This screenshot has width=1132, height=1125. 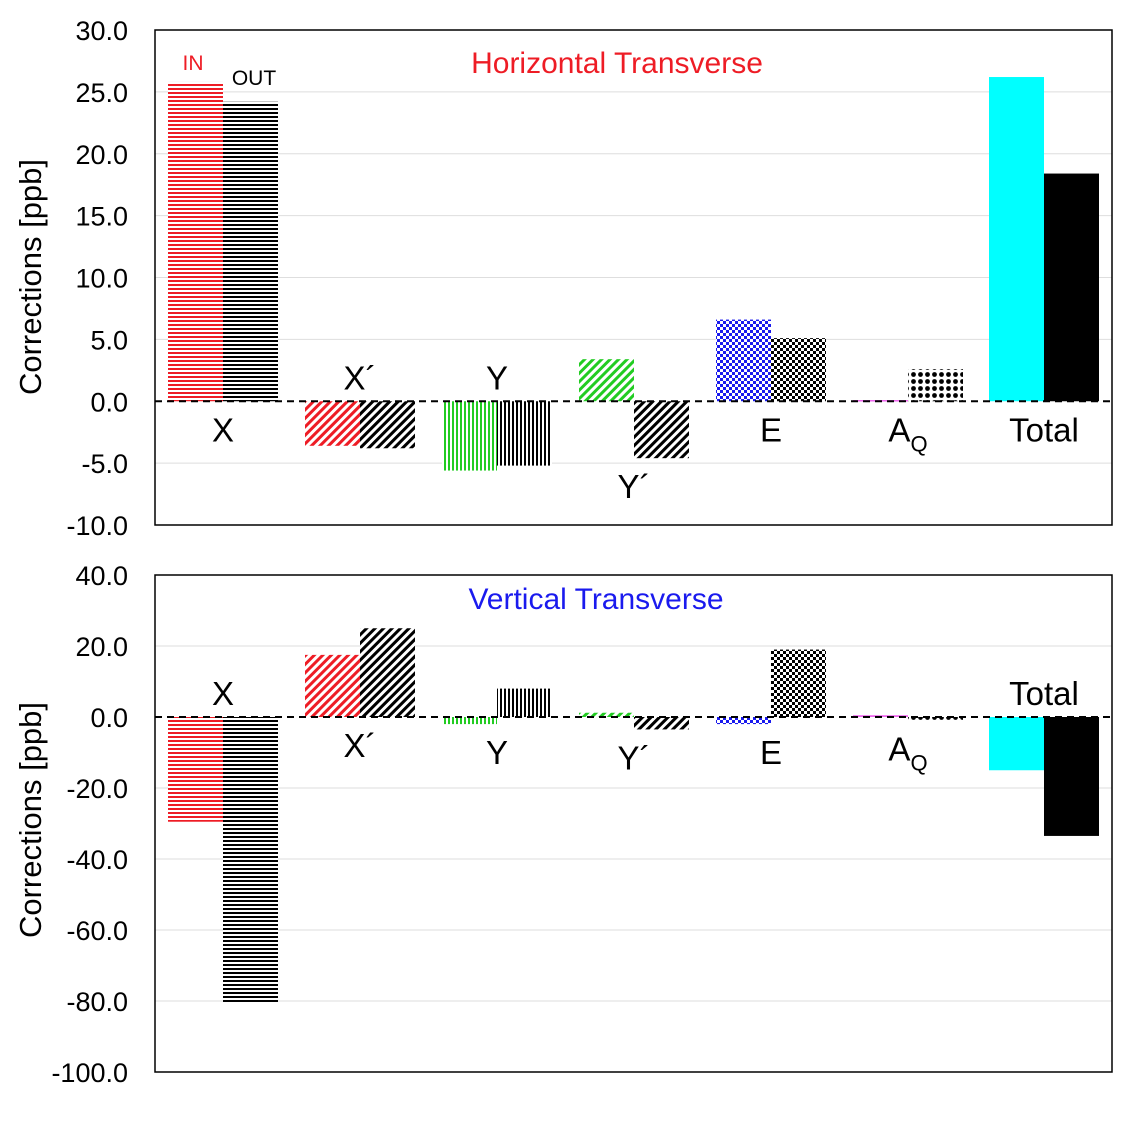 What do you see at coordinates (104, 464) in the screenshot?
I see `y-tick-label: -5.0` at bounding box center [104, 464].